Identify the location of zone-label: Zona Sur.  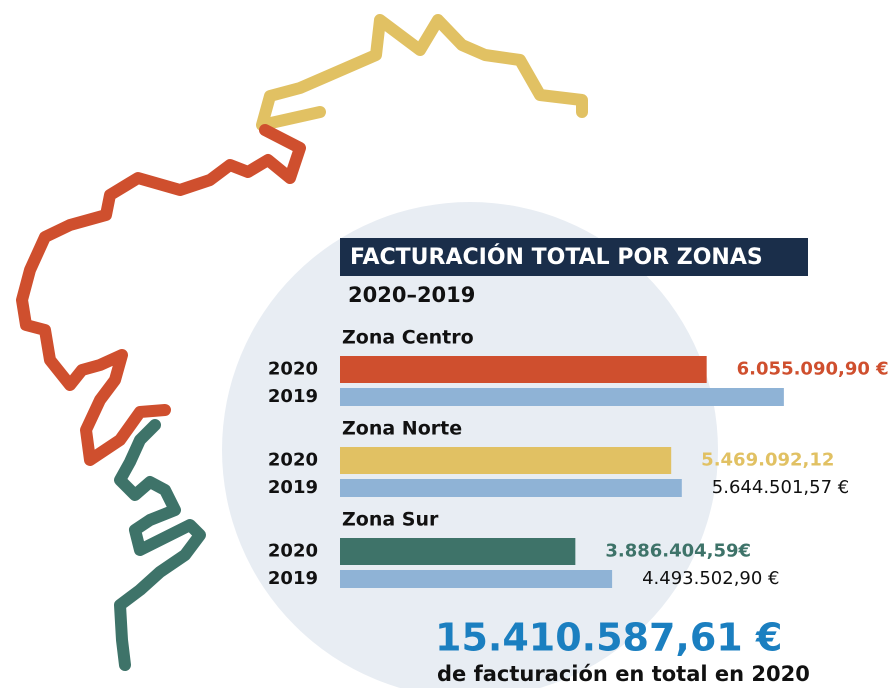
(390, 520).